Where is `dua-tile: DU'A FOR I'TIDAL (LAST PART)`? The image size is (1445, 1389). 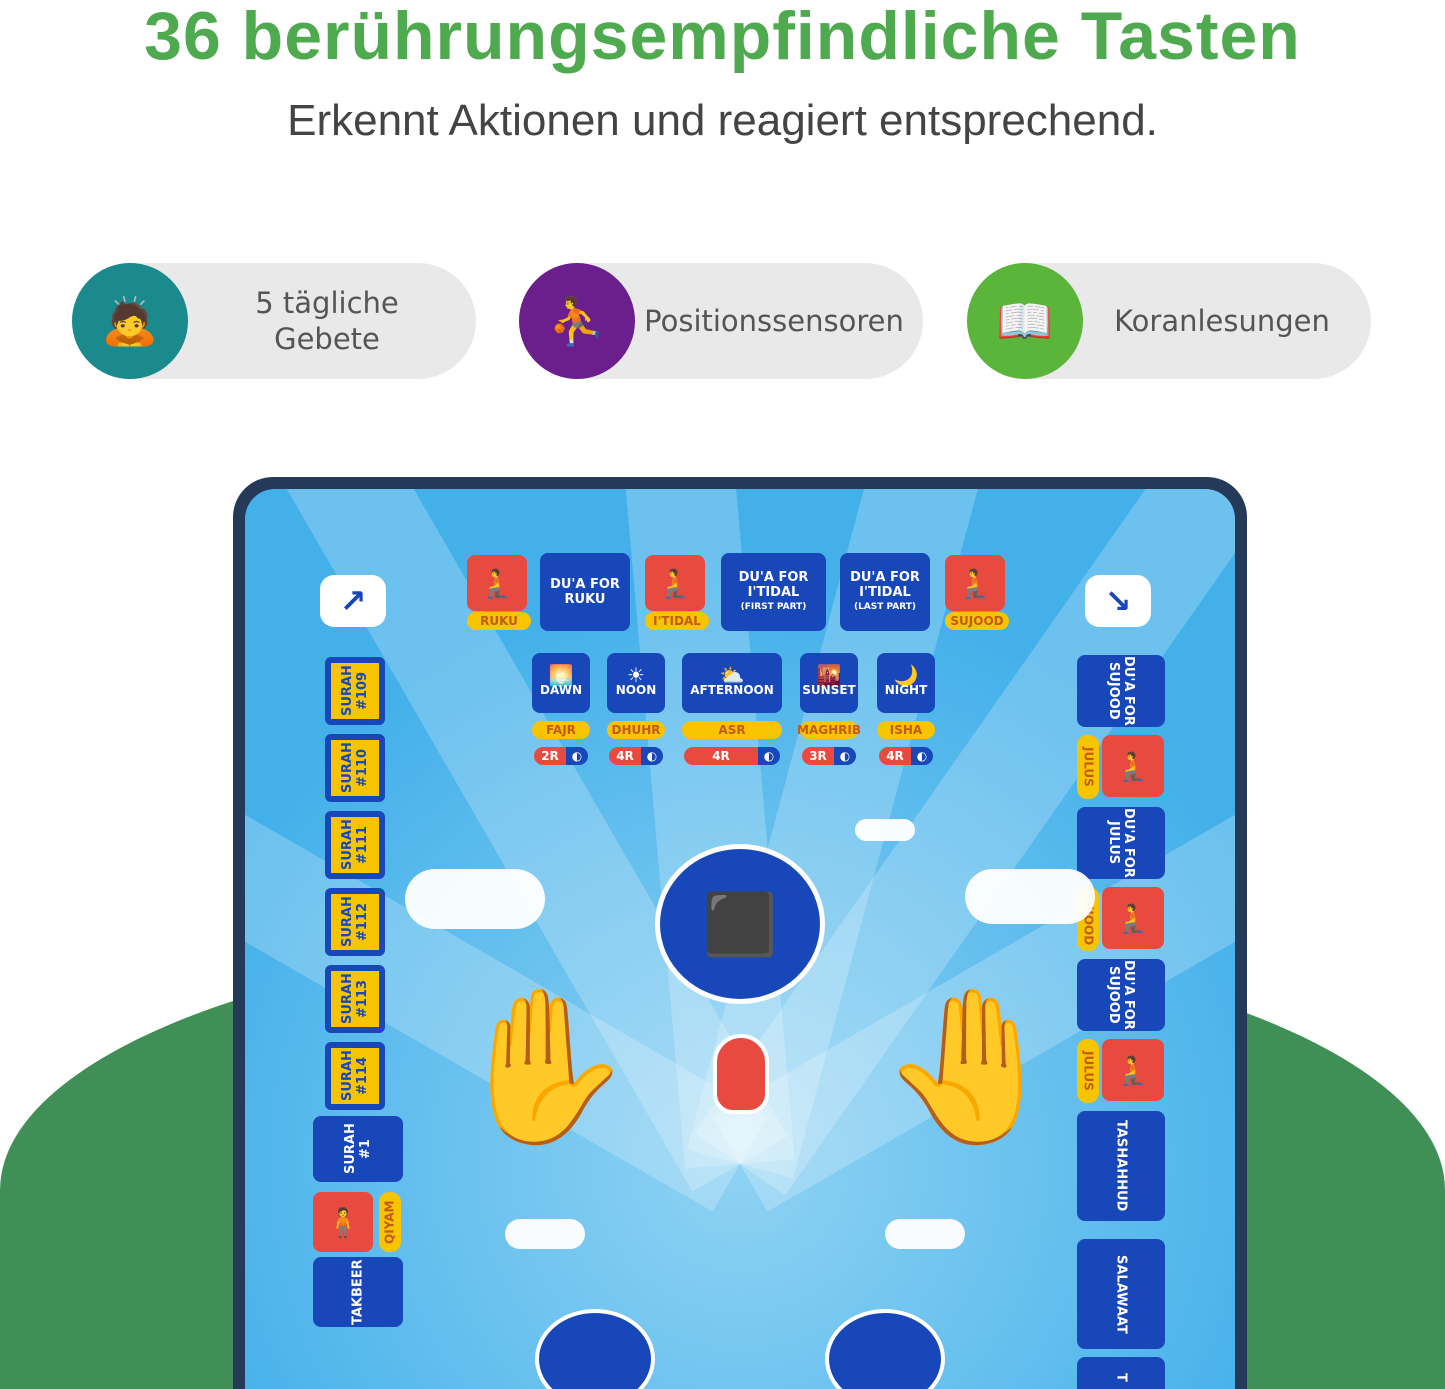 dua-tile: DU'A FOR I'TIDAL (LAST PART) is located at coordinates (885, 592).